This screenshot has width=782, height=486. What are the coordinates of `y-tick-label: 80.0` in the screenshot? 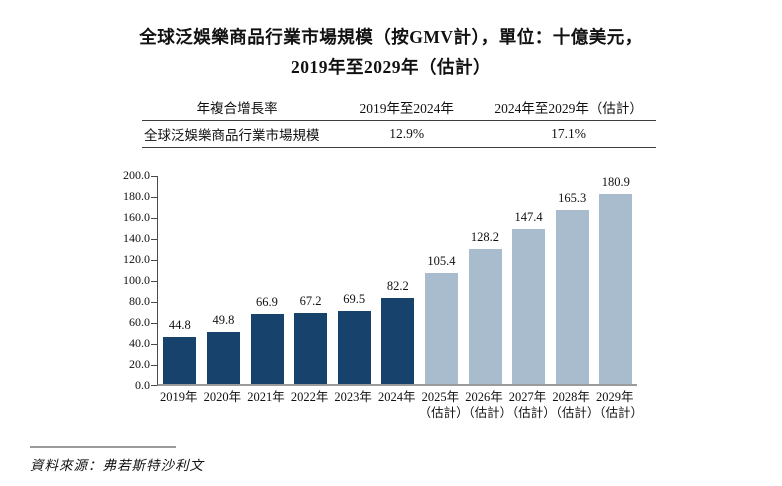 It's located at (139, 301).